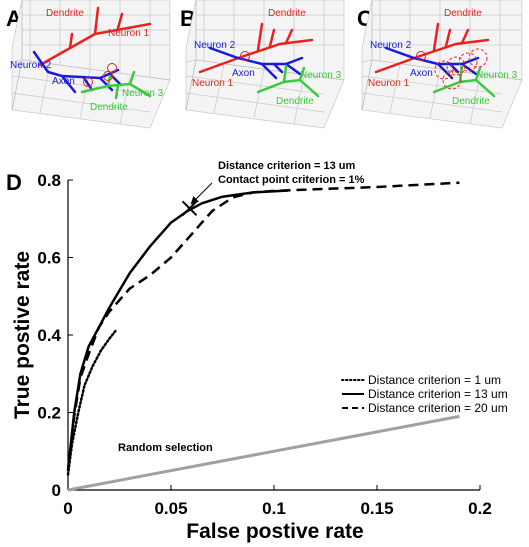  I want to click on y-tick-label: 0.4, so click(49, 335).